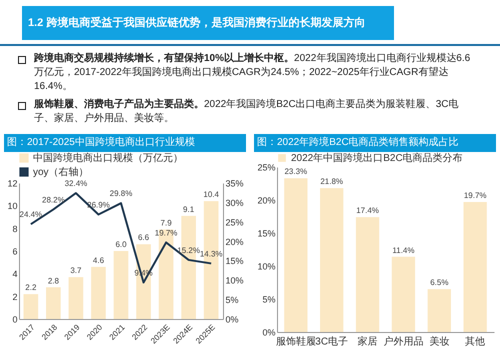  I want to click on data-label: 28.2%, so click(53, 199).